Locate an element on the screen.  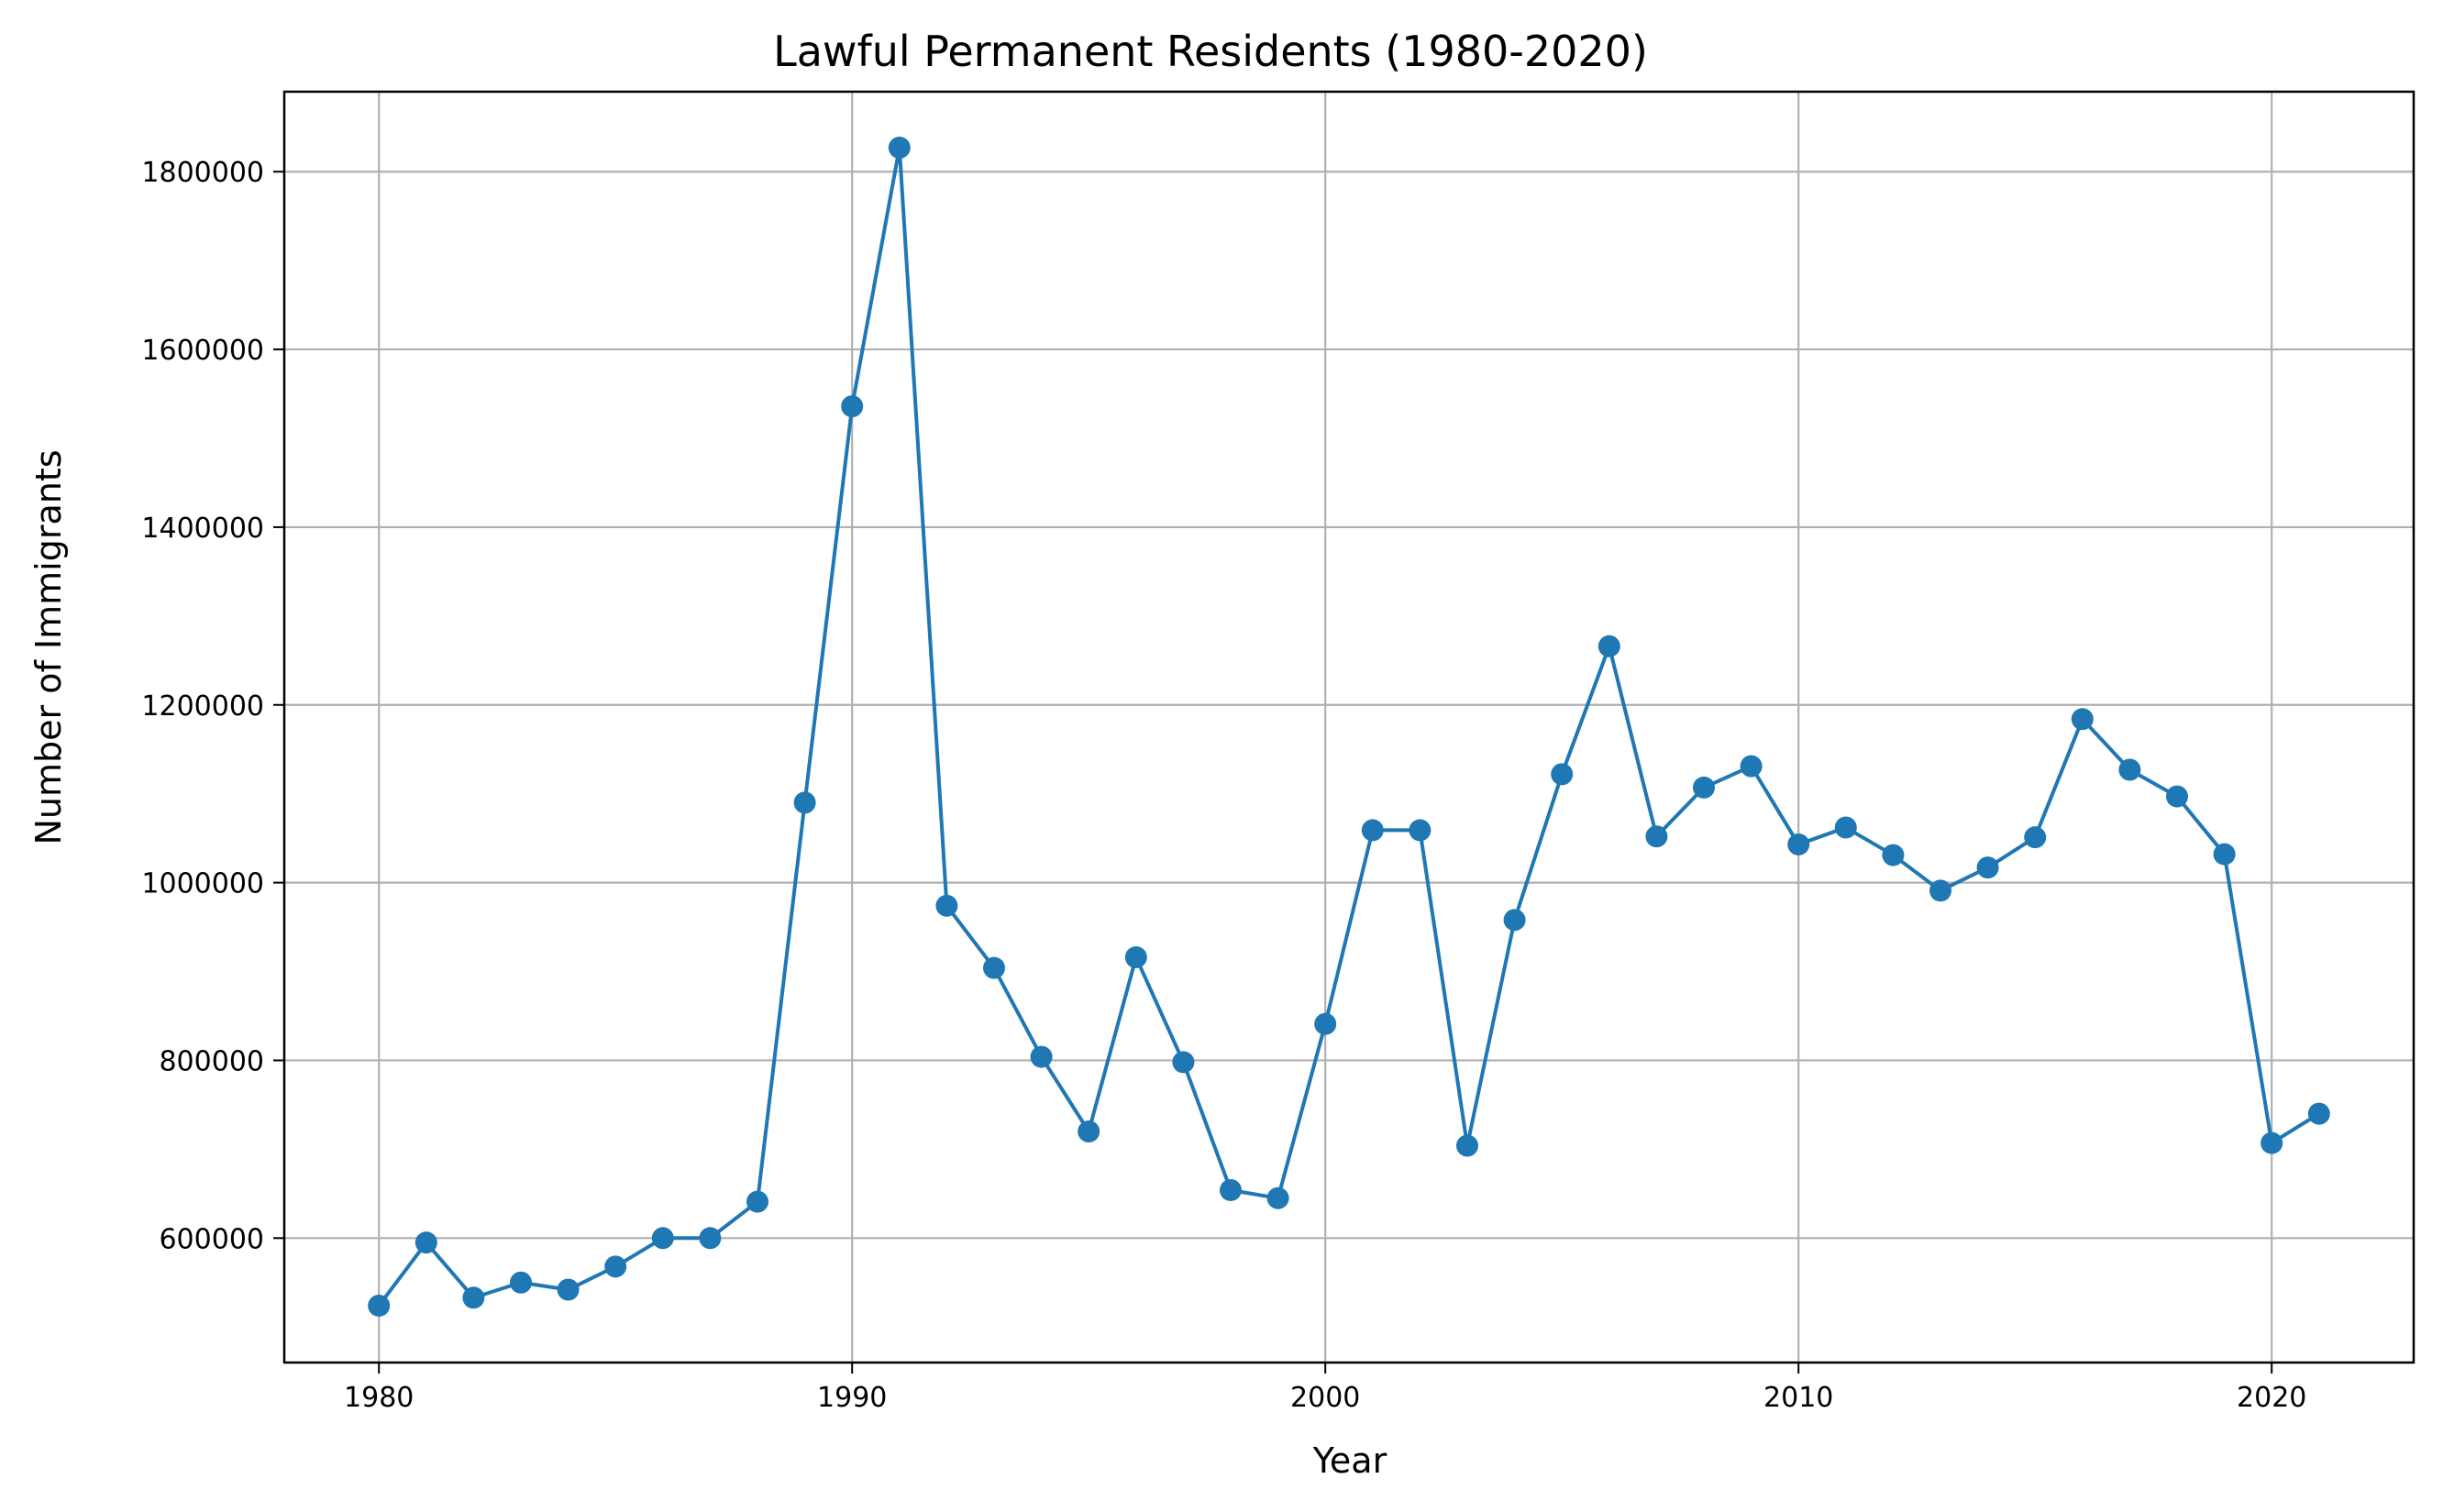
y-tick-label: 1200000 is located at coordinates (202, 706).